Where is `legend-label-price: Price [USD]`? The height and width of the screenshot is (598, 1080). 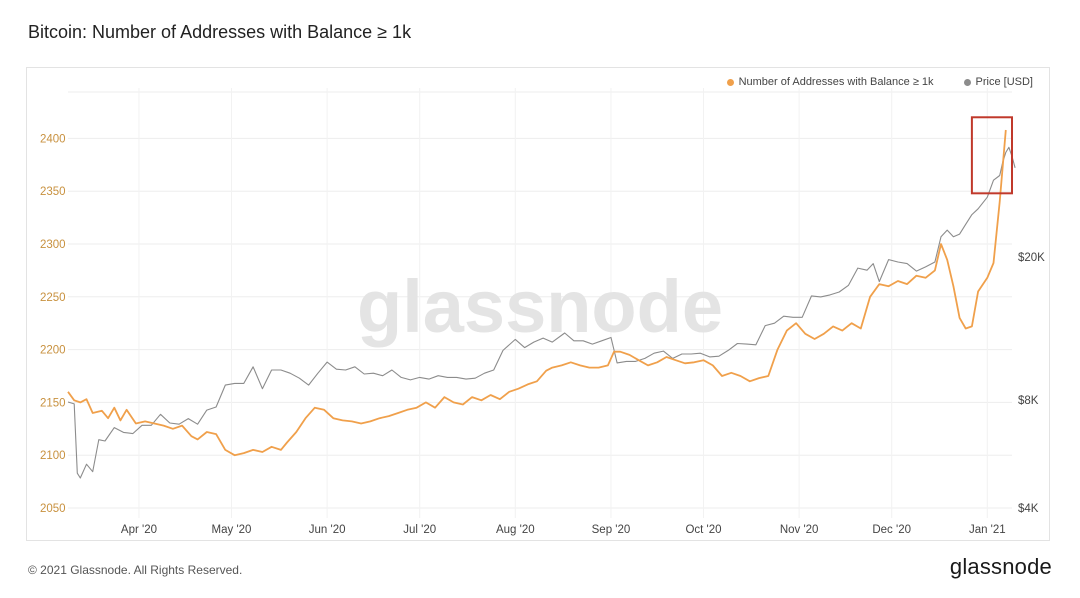 legend-label-price: Price [USD] is located at coordinates (1004, 82).